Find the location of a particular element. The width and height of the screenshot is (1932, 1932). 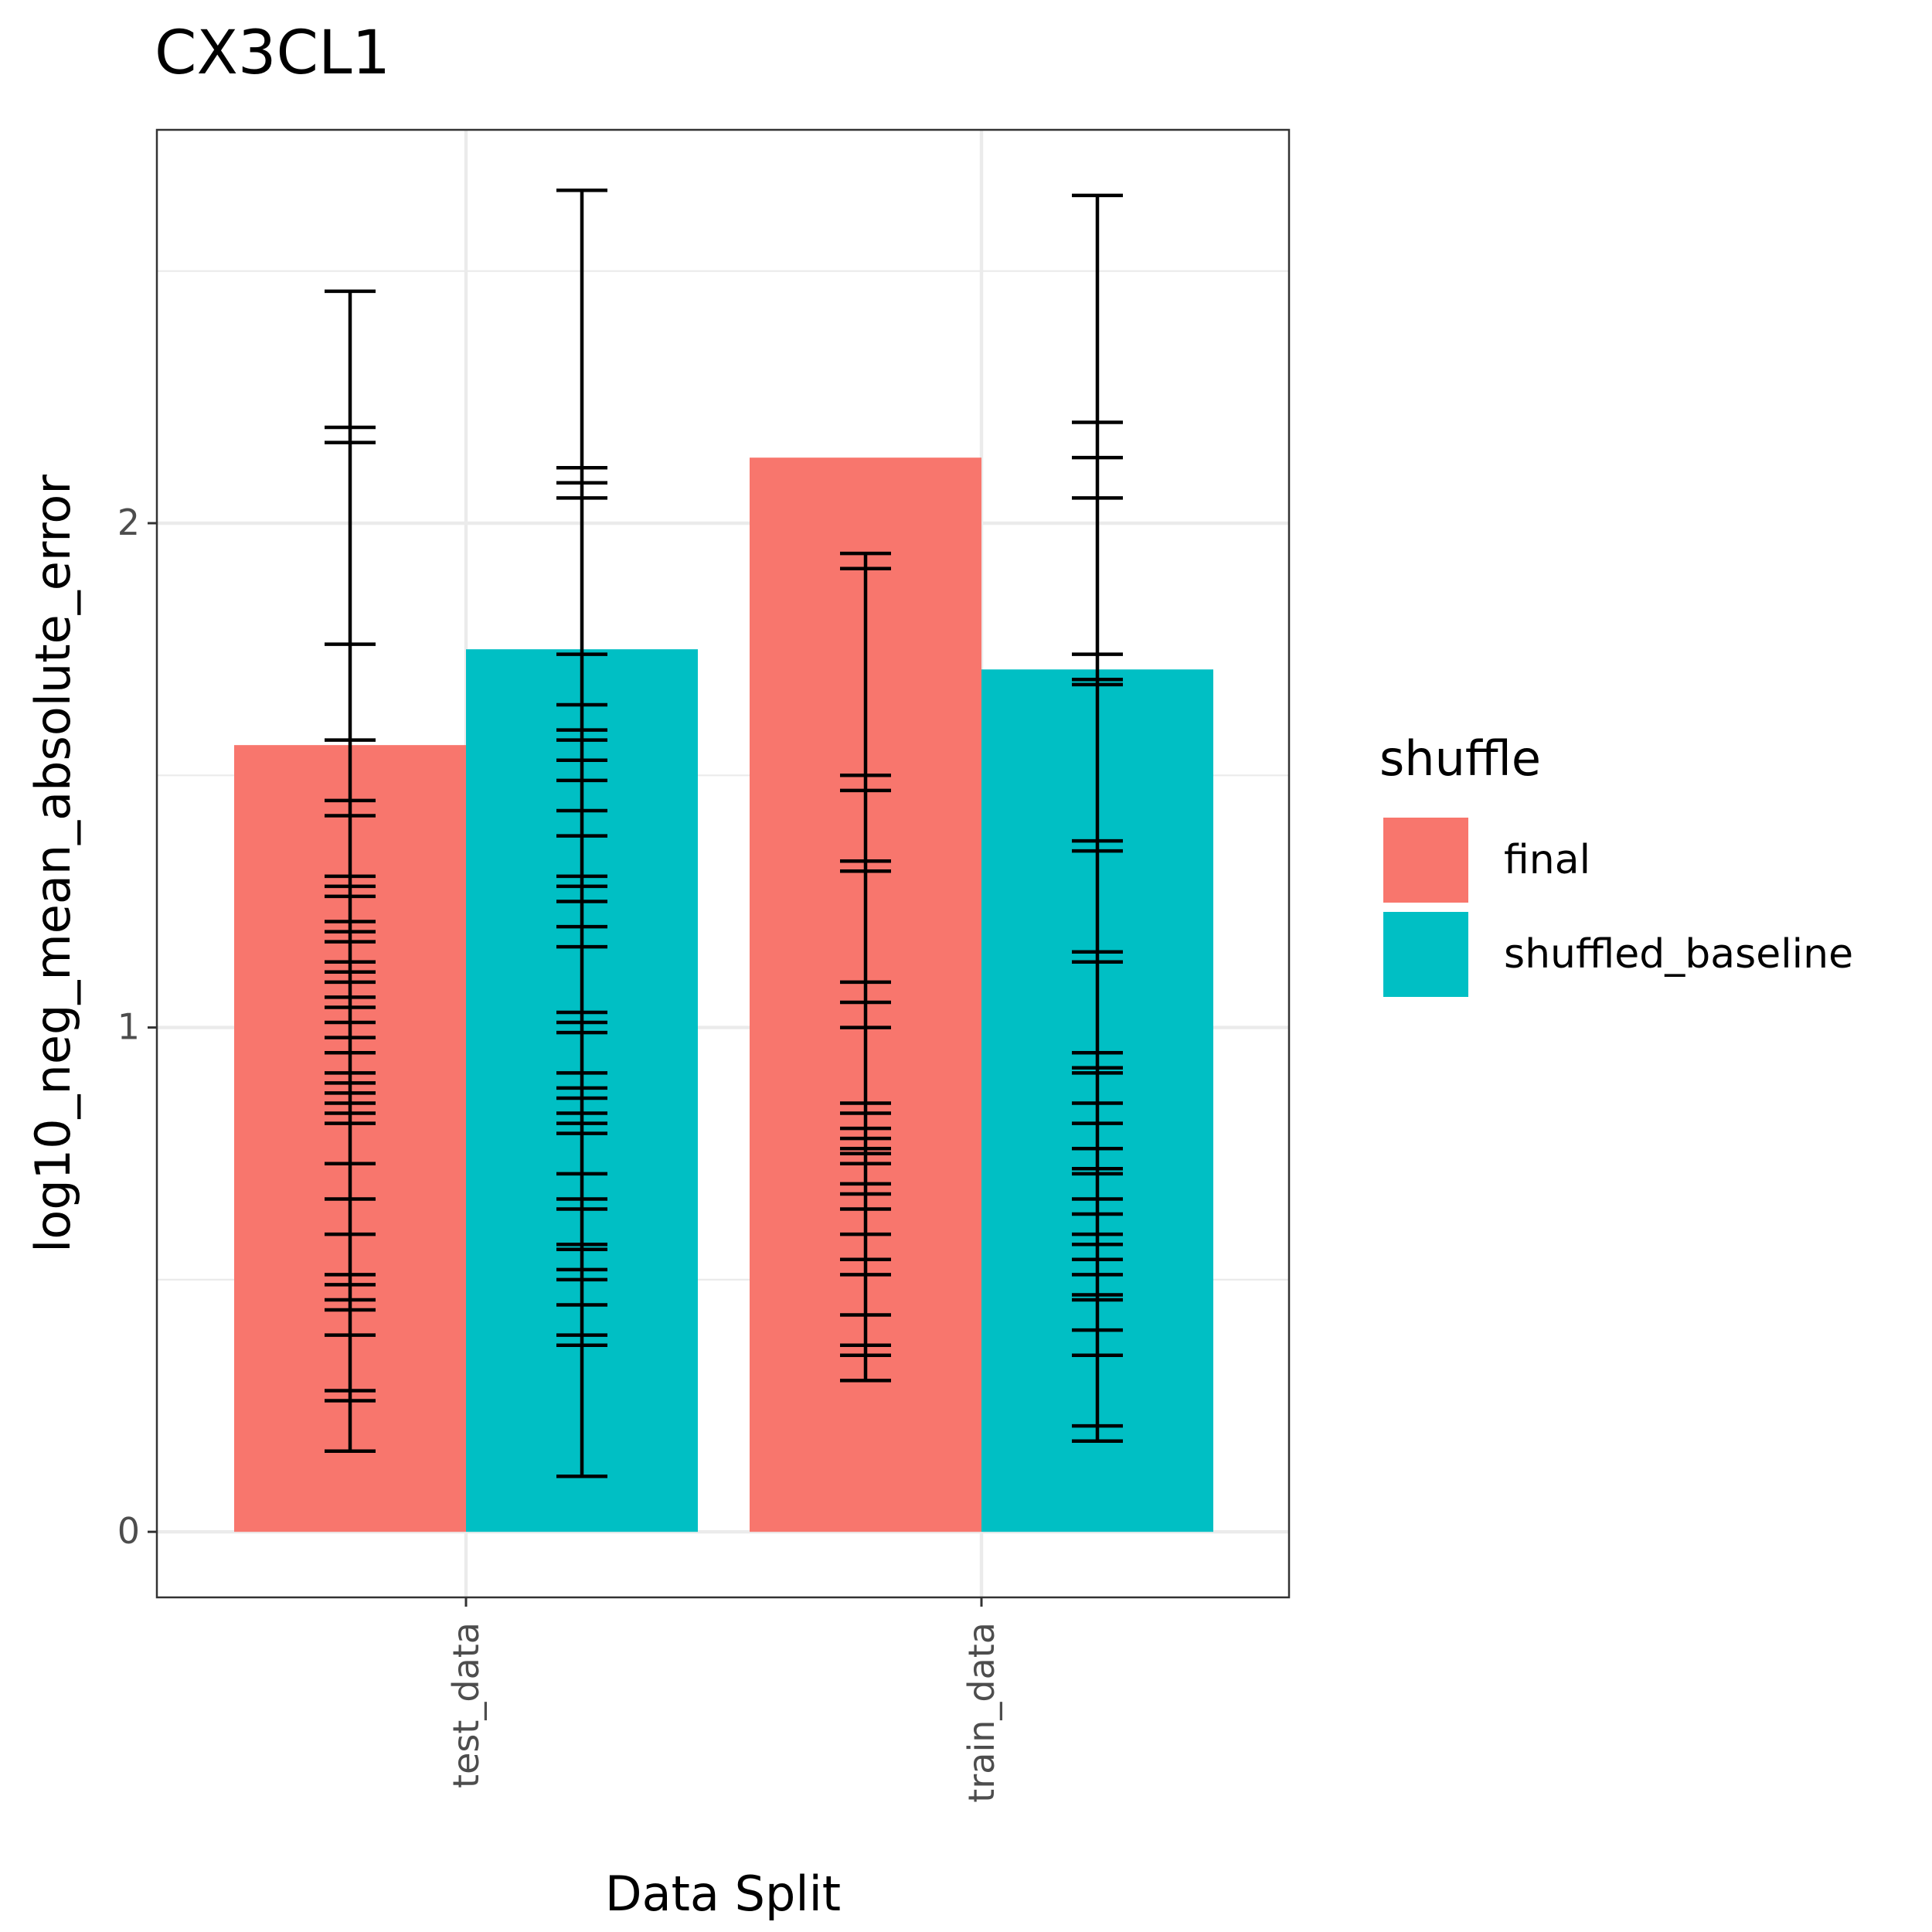

x-tick-label: train_data is located at coordinates (982, 1713).